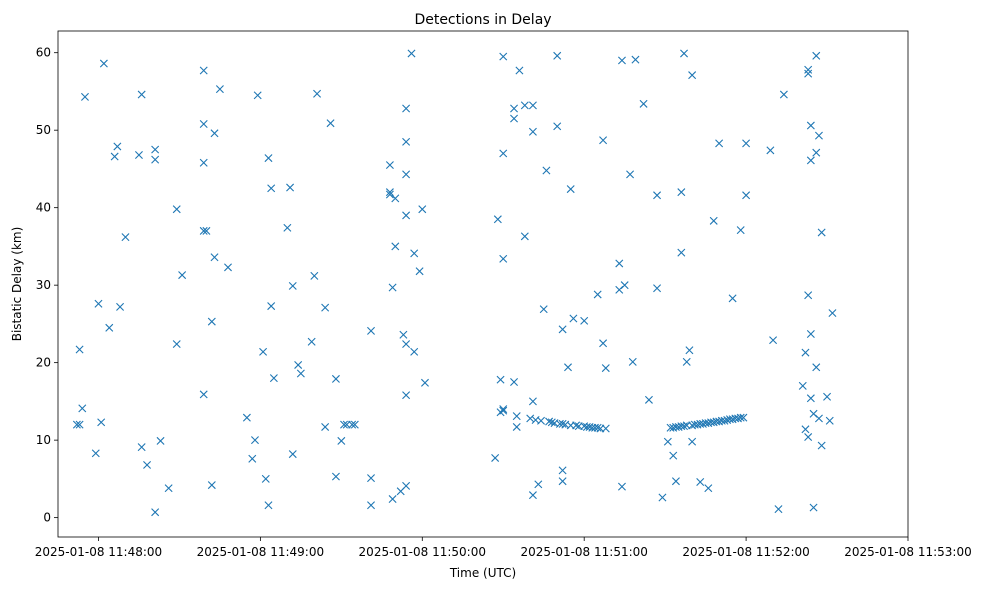  Describe the element at coordinates (583, 552) in the screenshot. I see `x-tick-label: 2025-01-08 11:51:00` at that location.